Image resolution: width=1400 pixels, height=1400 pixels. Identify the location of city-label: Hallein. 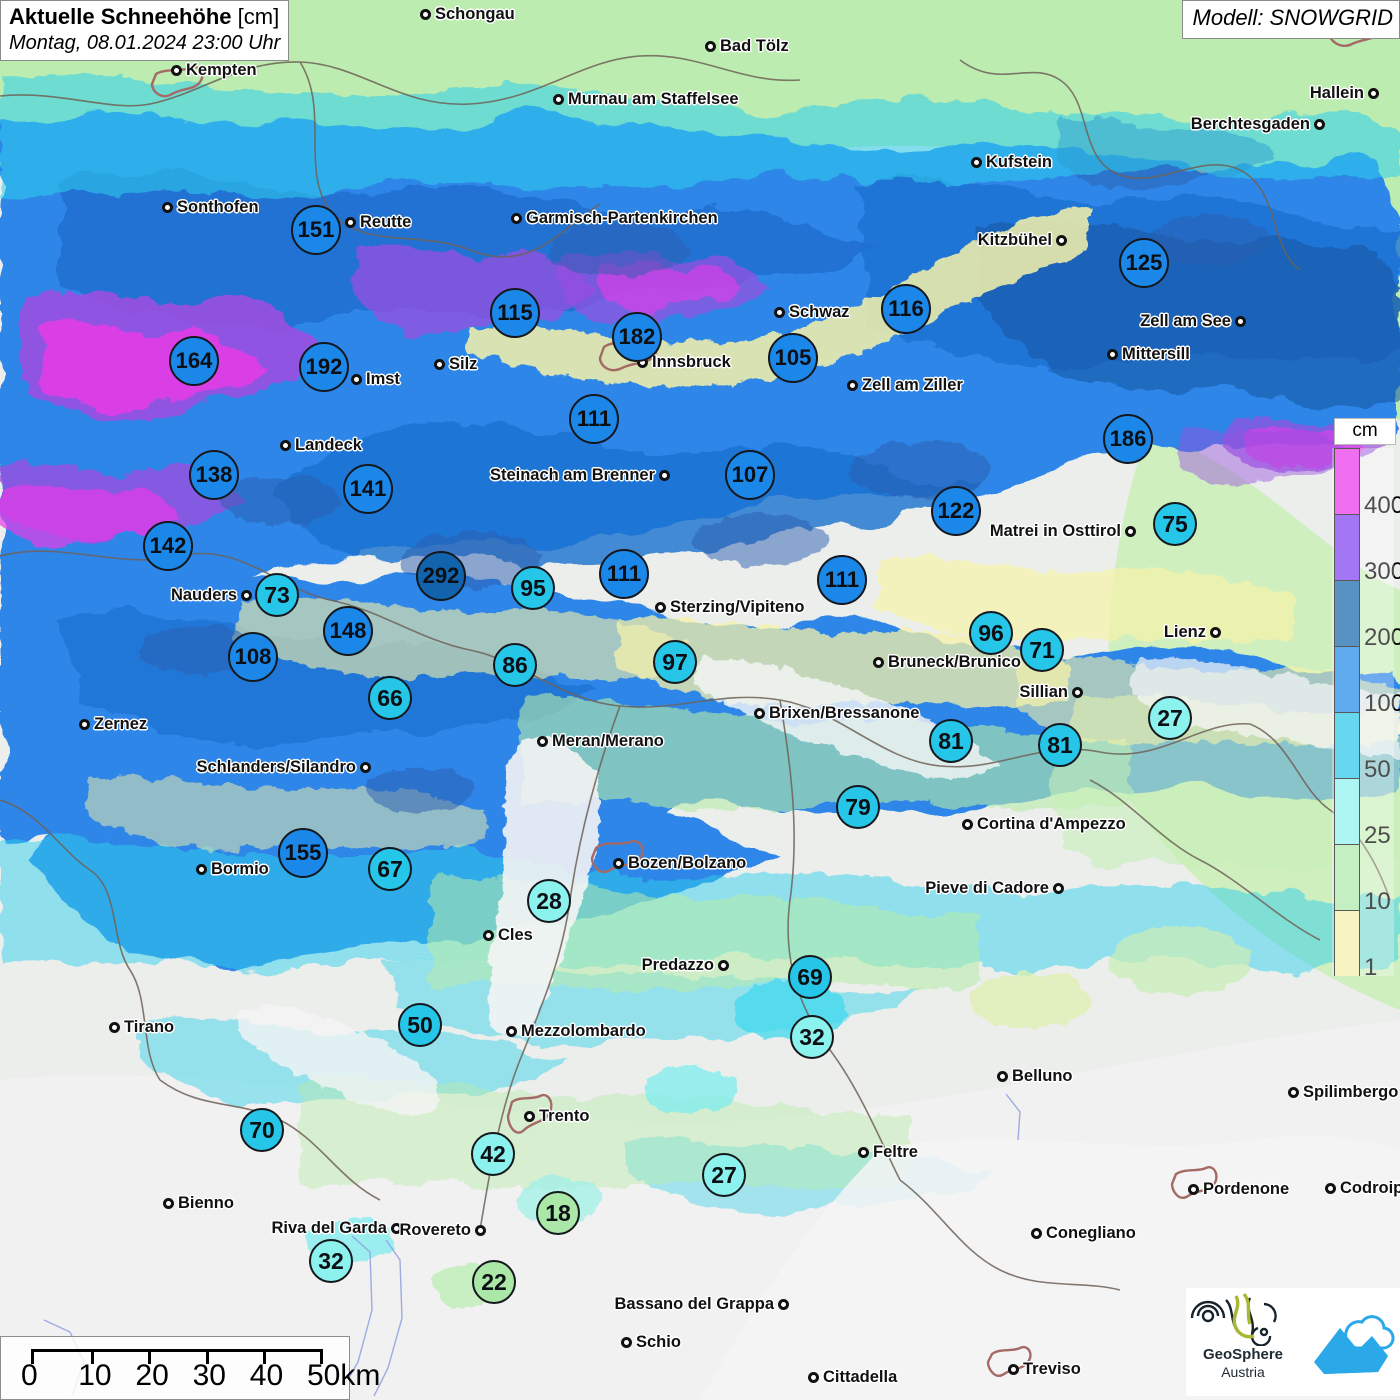
(1344, 93).